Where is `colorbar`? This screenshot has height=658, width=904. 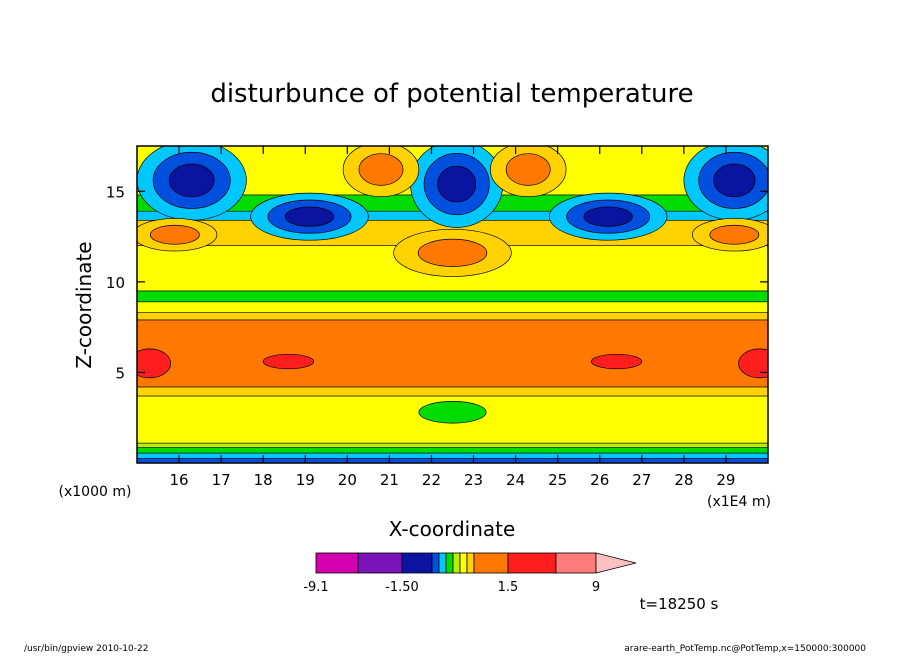
colorbar is located at coordinates (476, 563).